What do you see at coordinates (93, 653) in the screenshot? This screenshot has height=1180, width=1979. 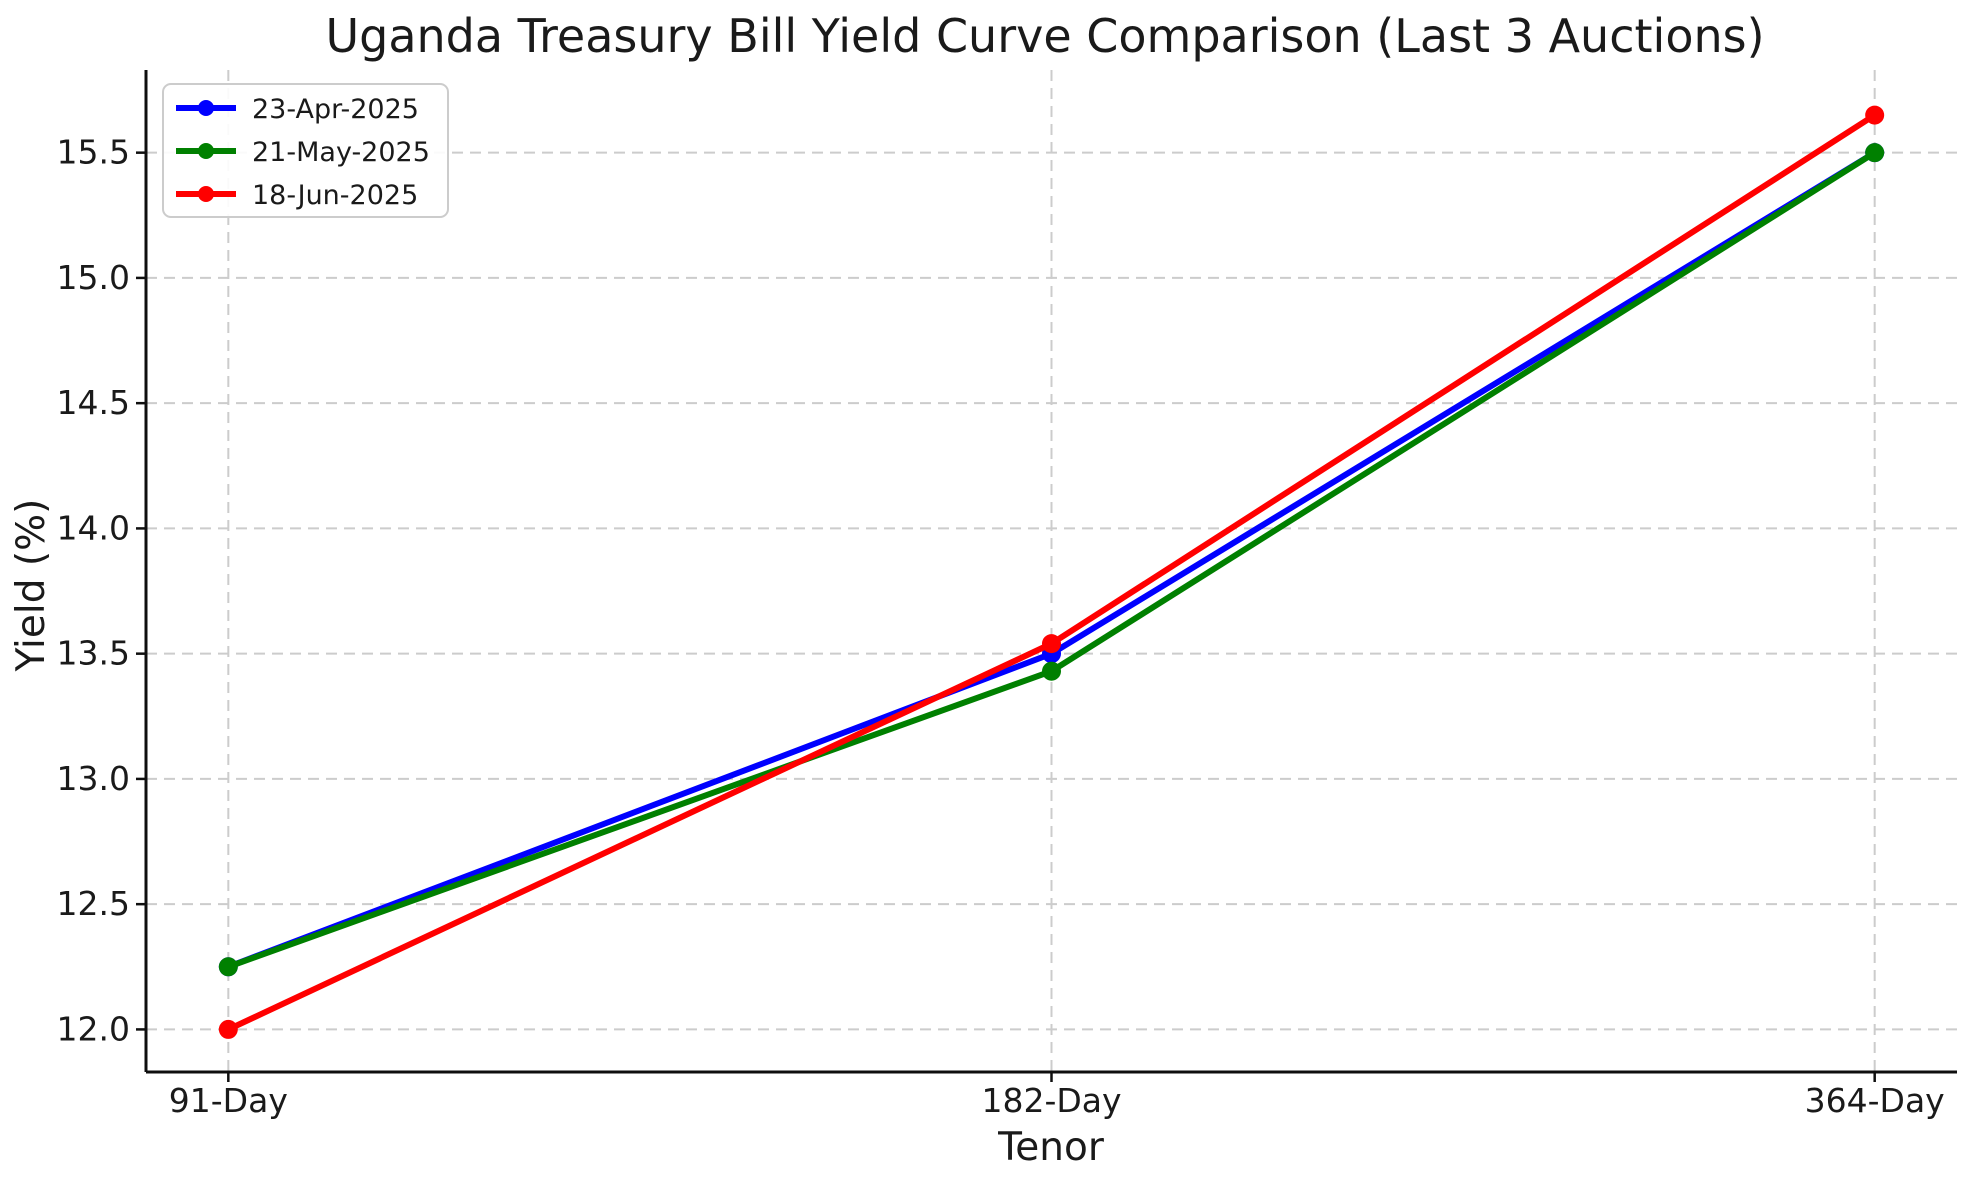 I see `y-tick-label: 13.5` at bounding box center [93, 653].